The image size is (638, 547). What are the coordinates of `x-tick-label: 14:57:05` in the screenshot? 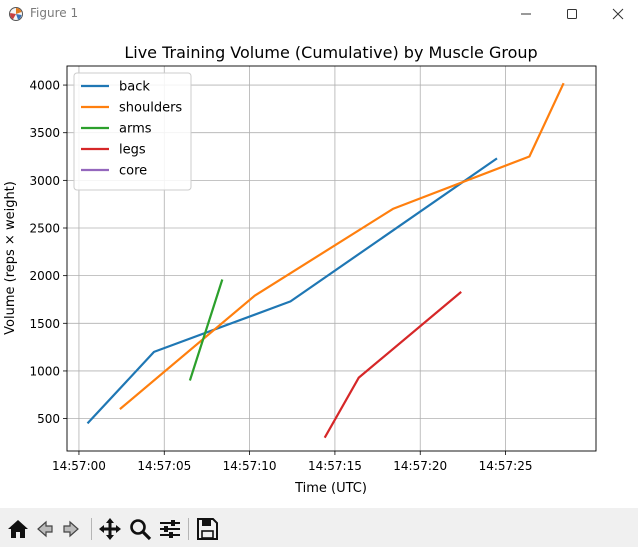 It's located at (164, 466).